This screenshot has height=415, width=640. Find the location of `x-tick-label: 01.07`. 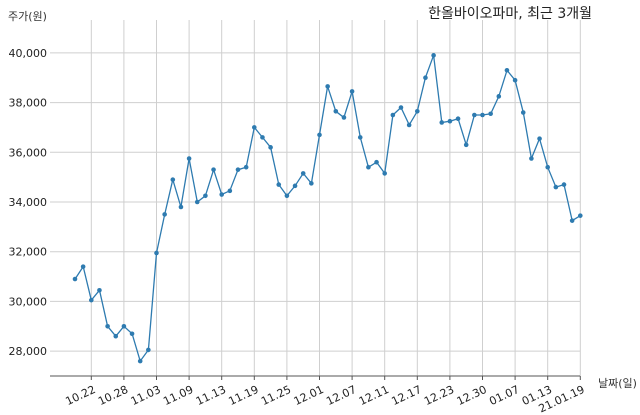

x-tick-label: 01.07 is located at coordinates (504, 395).